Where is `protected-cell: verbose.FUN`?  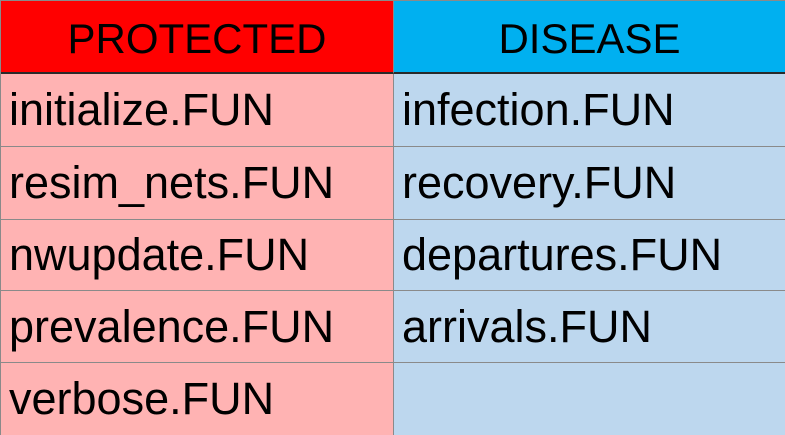
protected-cell: verbose.FUN is located at coordinates (197, 399).